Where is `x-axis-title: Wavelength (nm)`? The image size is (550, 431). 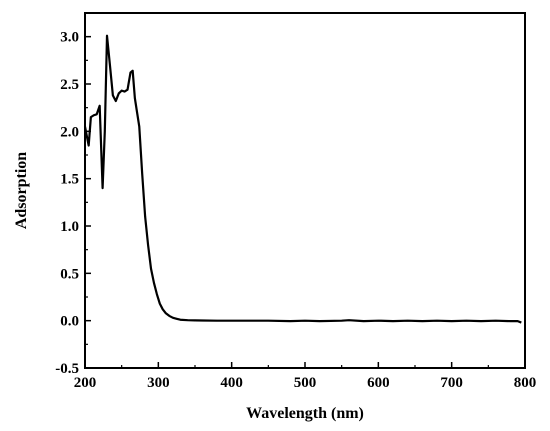 x-axis-title: Wavelength (nm) is located at coordinates (305, 413).